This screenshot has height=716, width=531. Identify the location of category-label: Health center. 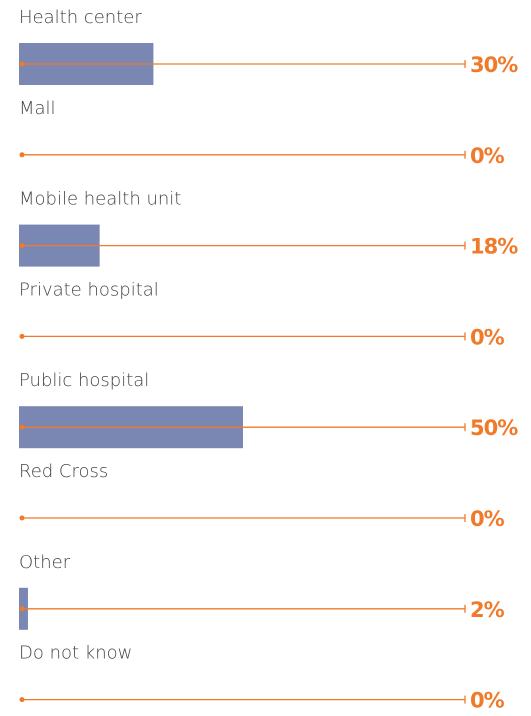
(80, 17).